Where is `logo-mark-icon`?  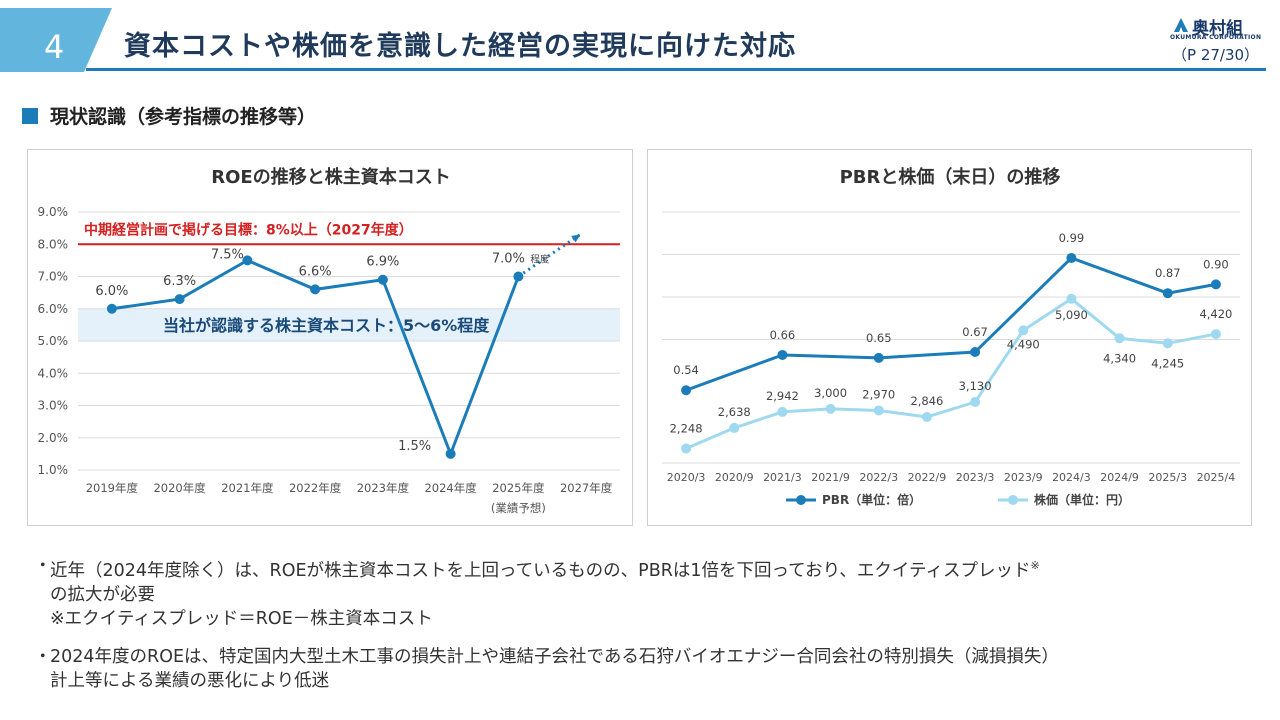 logo-mark-icon is located at coordinates (1181, 25).